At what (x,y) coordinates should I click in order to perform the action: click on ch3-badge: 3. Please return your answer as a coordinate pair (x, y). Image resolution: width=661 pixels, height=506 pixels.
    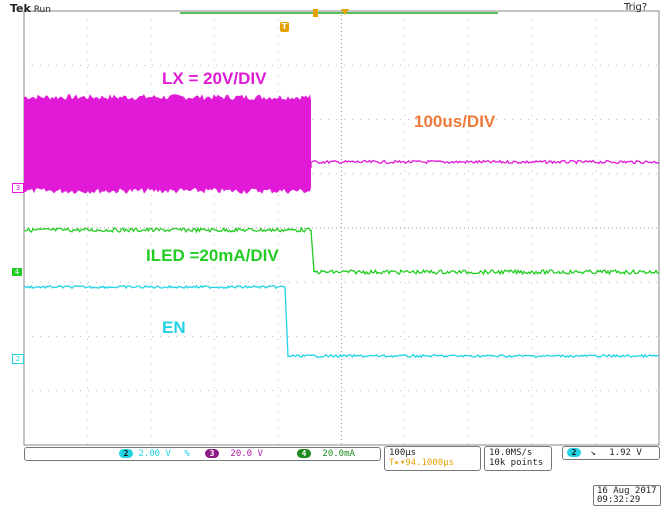
    Looking at the image, I should click on (212, 453).